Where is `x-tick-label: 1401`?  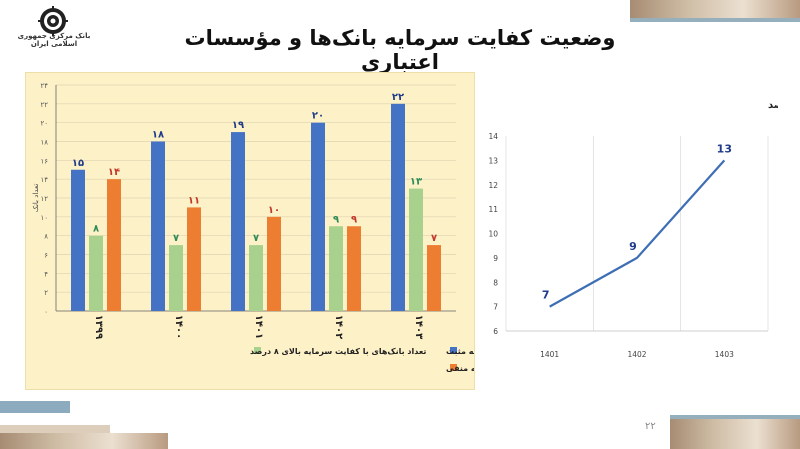
x-tick-label: 1401 is located at coordinates (549, 354).